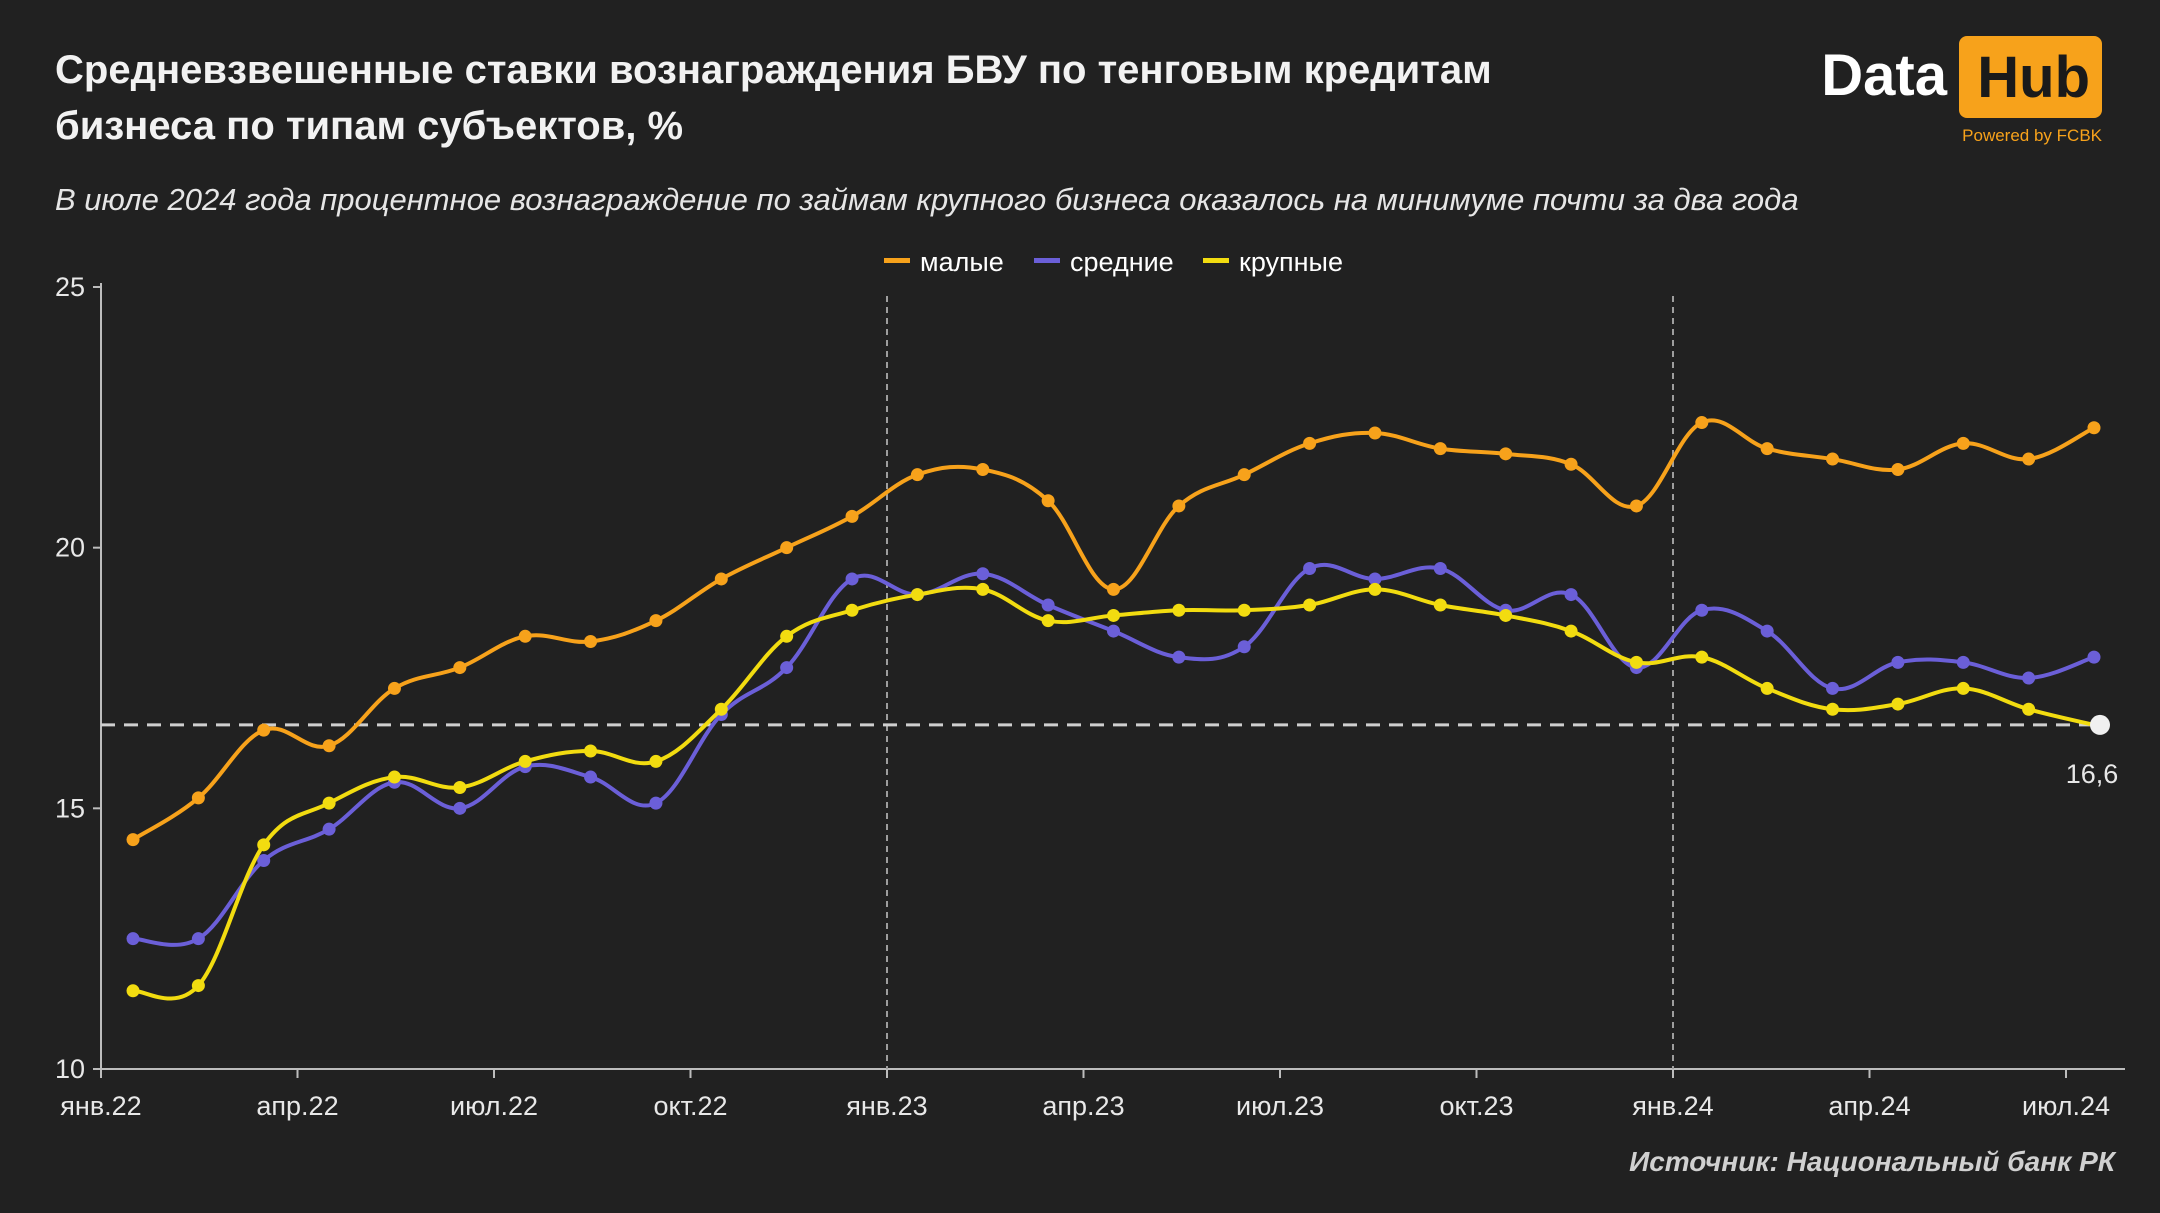 Image resolution: width=2160 pixels, height=1213 pixels. Describe the element at coordinates (70, 287) in the screenshot. I see `y-tick-label: 25` at that location.